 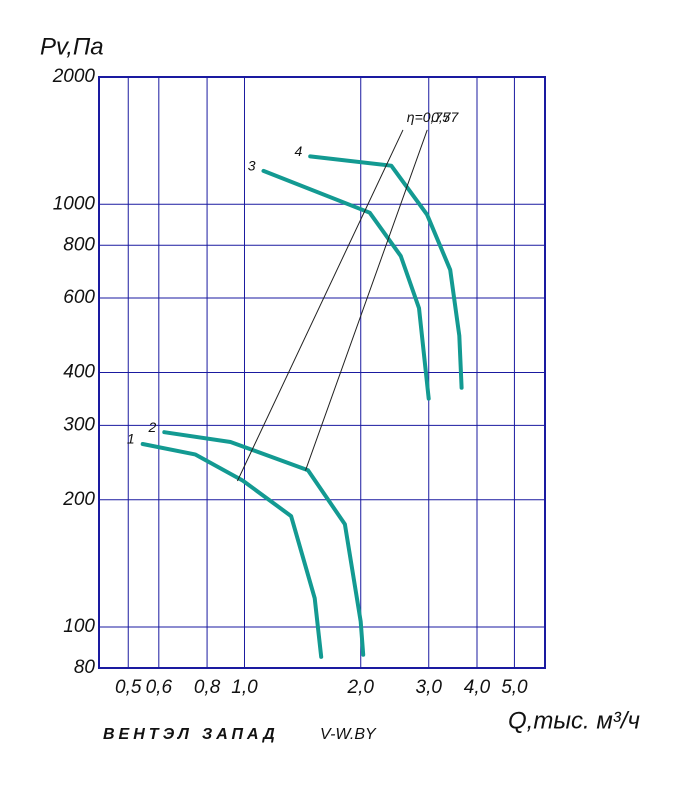 I want to click on brand-site: V-W.BY, so click(x=348, y=734).